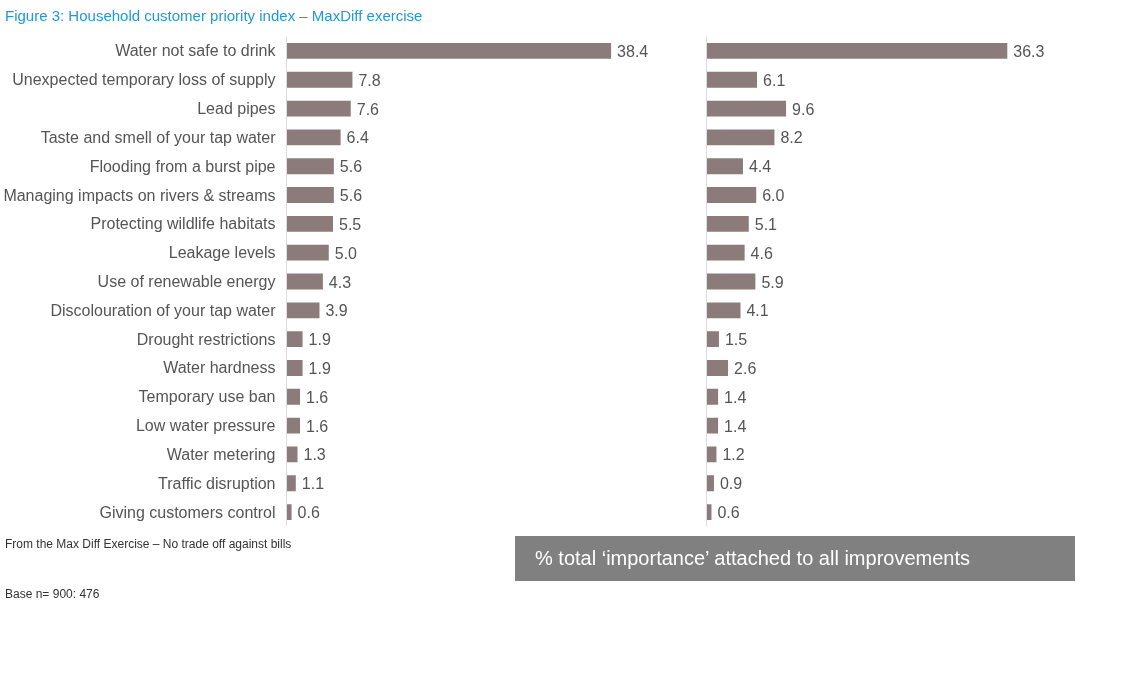 The width and height of the screenshot is (1128, 693). Describe the element at coordinates (772, 282) in the screenshot. I see `data-label: 5.9` at that location.